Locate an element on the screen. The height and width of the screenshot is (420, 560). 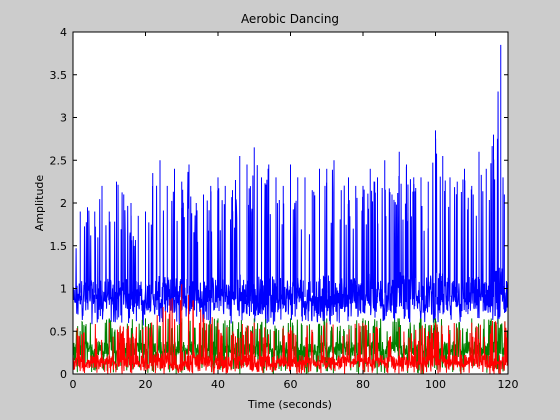
y-axis-title: Amplitude is located at coordinates (39, 203).